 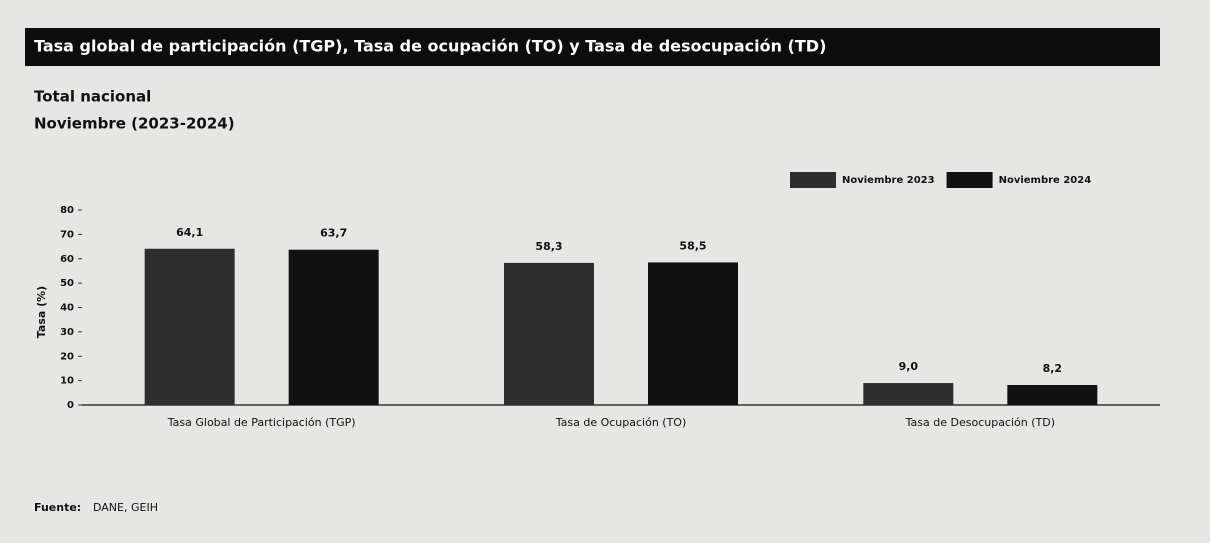 I want to click on x-tick-label: Tasa Global de Participación (TGP), so click(x=261, y=422).